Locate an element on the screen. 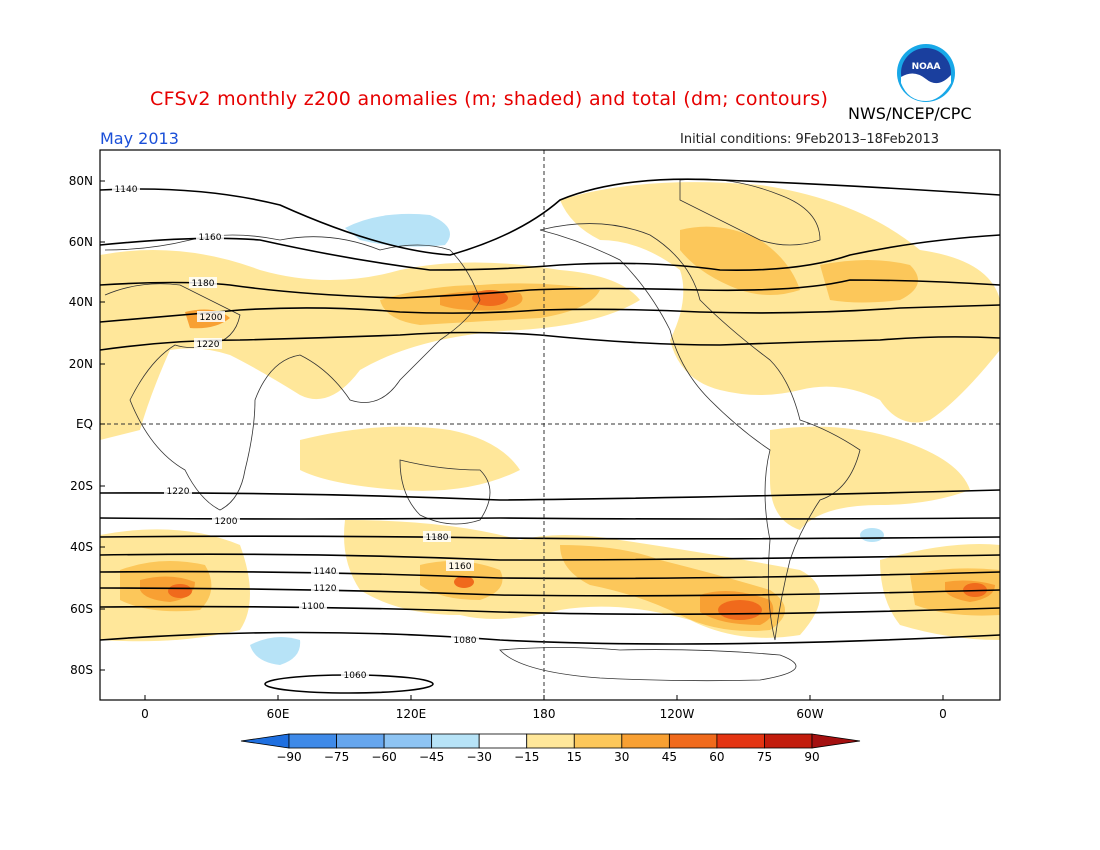 Image resolution: width=1100 pixels, height=850 pixels. colorbar-tick-label: 45 is located at coordinates (669, 757).